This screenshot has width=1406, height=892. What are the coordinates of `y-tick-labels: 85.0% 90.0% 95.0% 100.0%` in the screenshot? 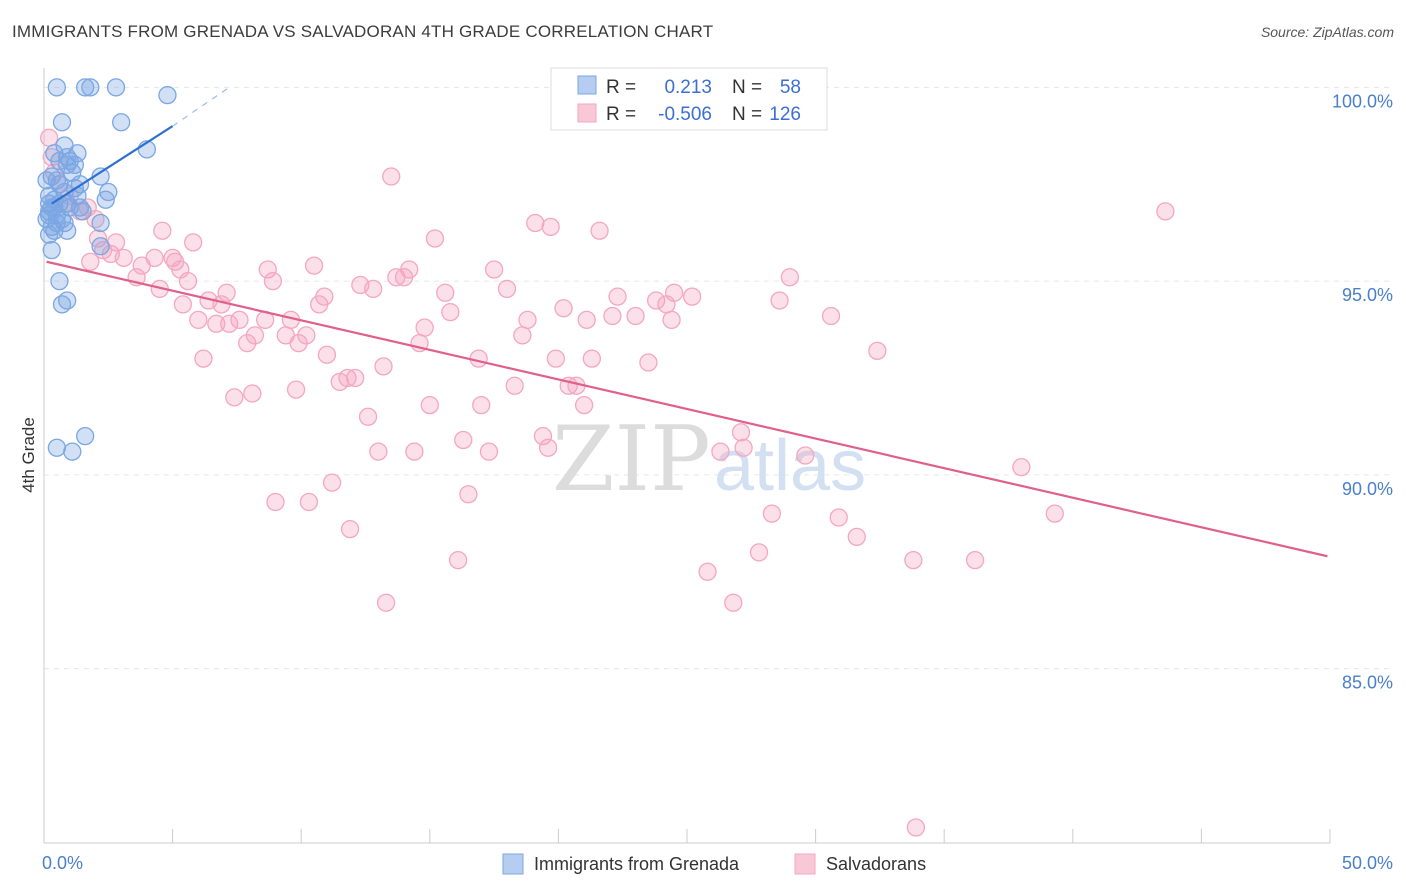 It's located at (1362, 391).